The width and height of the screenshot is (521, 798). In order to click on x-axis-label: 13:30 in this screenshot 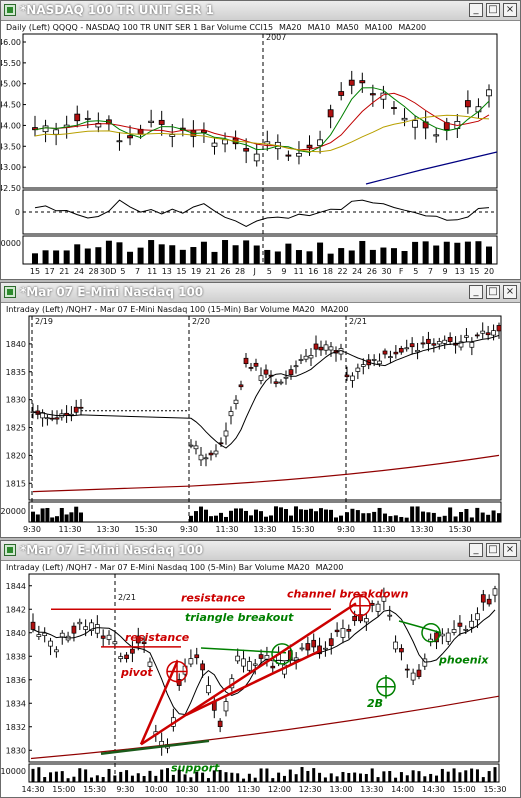, I will do `click(421, 529)`.